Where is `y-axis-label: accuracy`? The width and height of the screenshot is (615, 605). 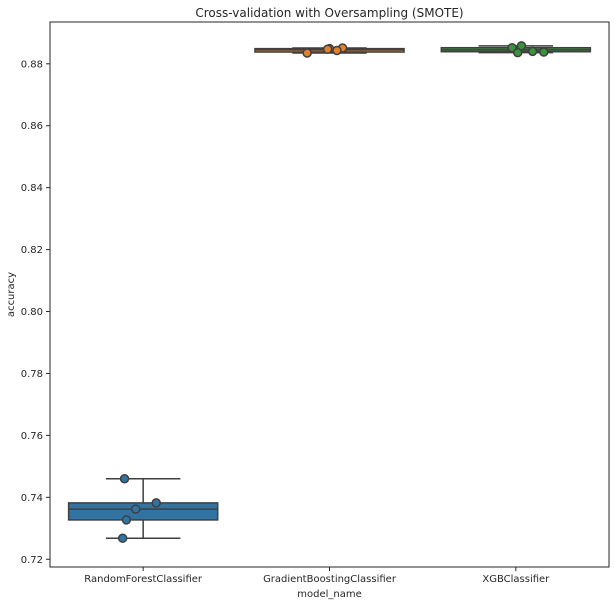
y-axis-label: accuracy is located at coordinates (11, 294).